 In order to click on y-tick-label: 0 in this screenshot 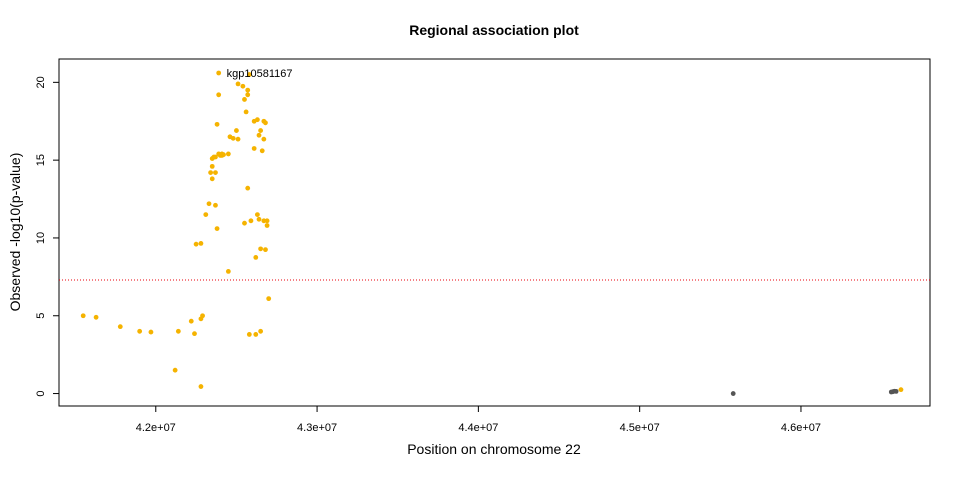, I will do `click(41, 393)`.